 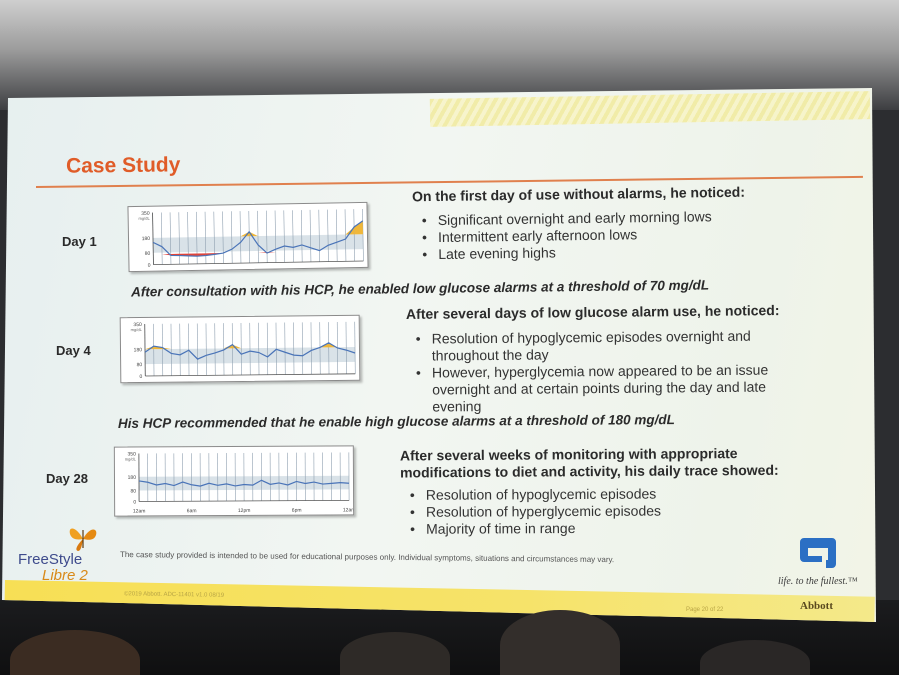 I want to click on day-4-chart: 350 180 80 0 mg/dL, so click(x=240, y=349).